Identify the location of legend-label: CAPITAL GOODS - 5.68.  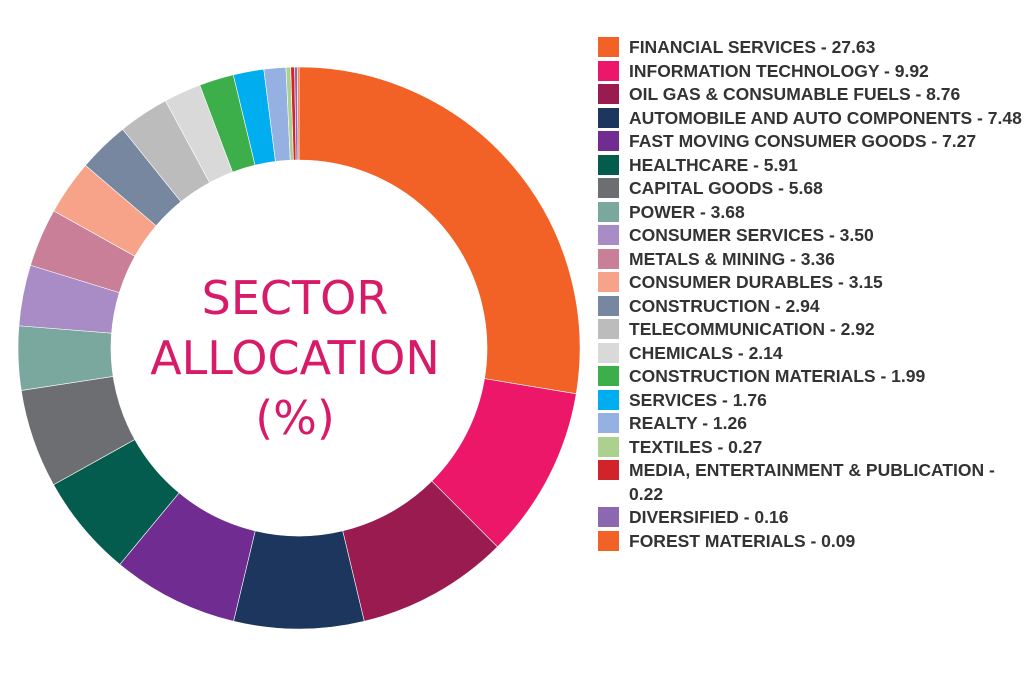
(726, 188).